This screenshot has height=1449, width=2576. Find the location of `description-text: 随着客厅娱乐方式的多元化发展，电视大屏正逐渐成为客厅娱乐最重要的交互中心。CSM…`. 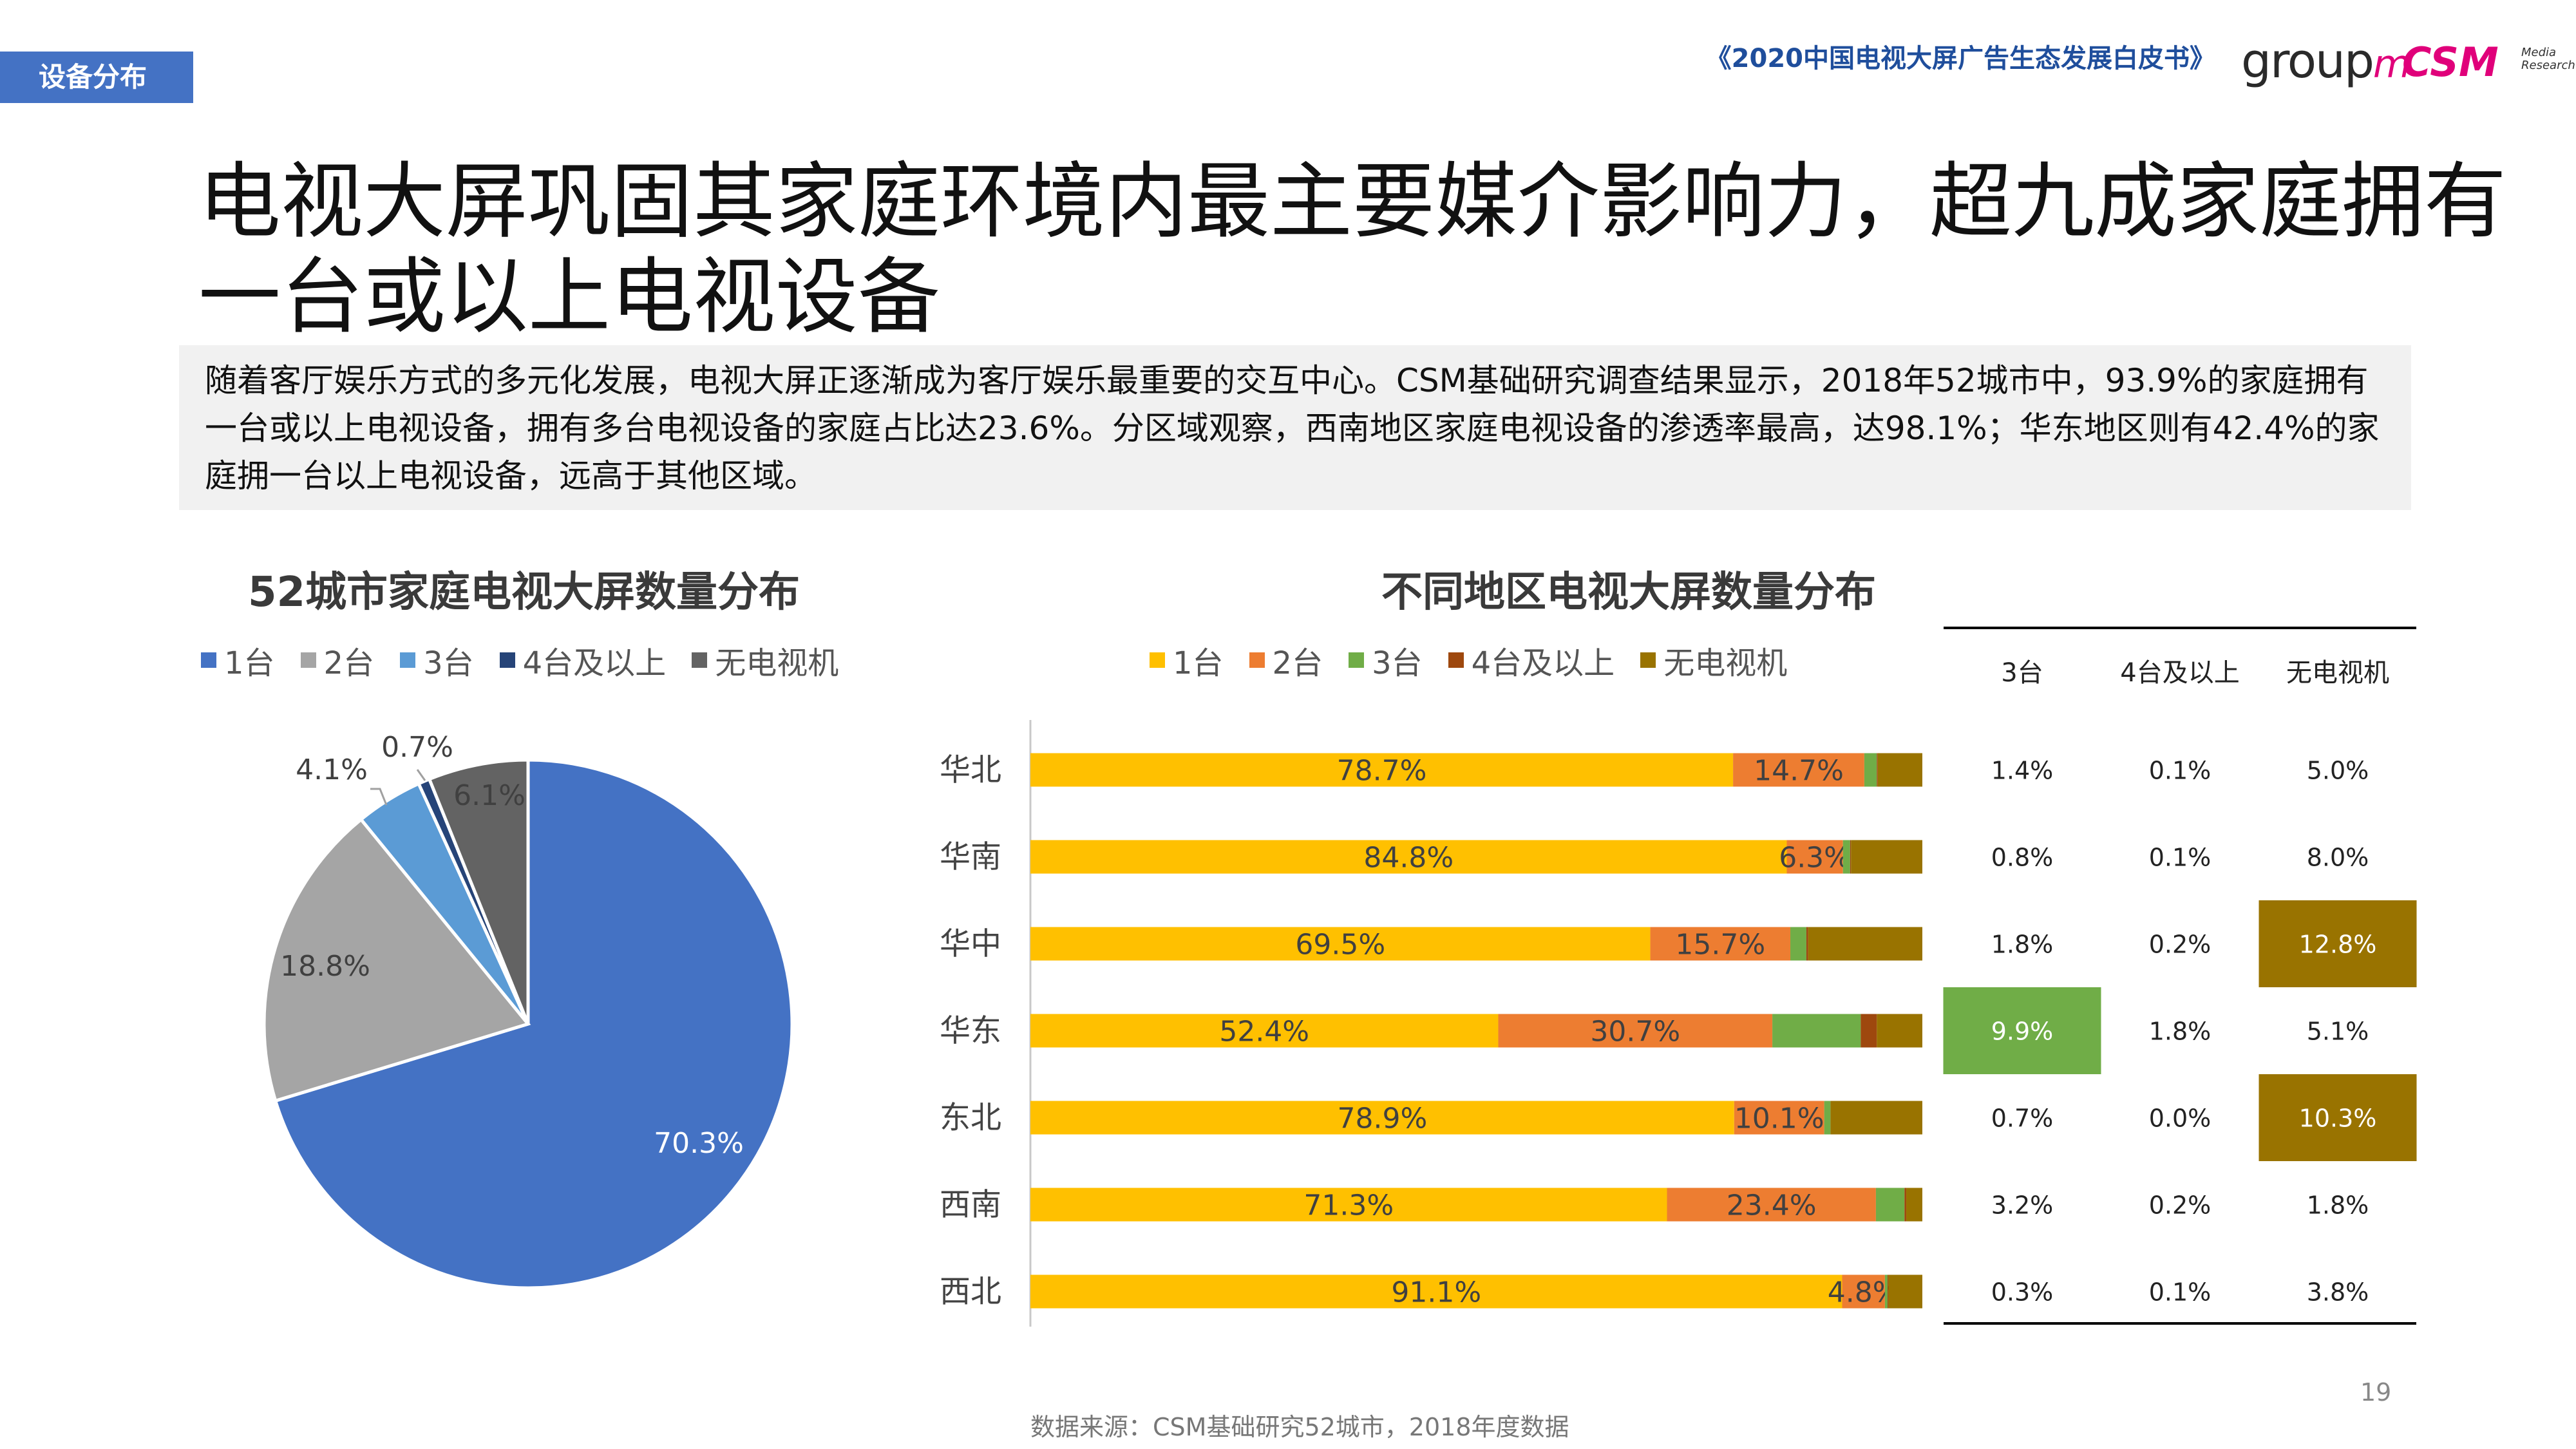

description-text: 随着客厅娱乐方式的多元化发展，电视大屏正逐渐成为客厅娱乐最重要的交互中心。CSM… is located at coordinates (1295, 428).